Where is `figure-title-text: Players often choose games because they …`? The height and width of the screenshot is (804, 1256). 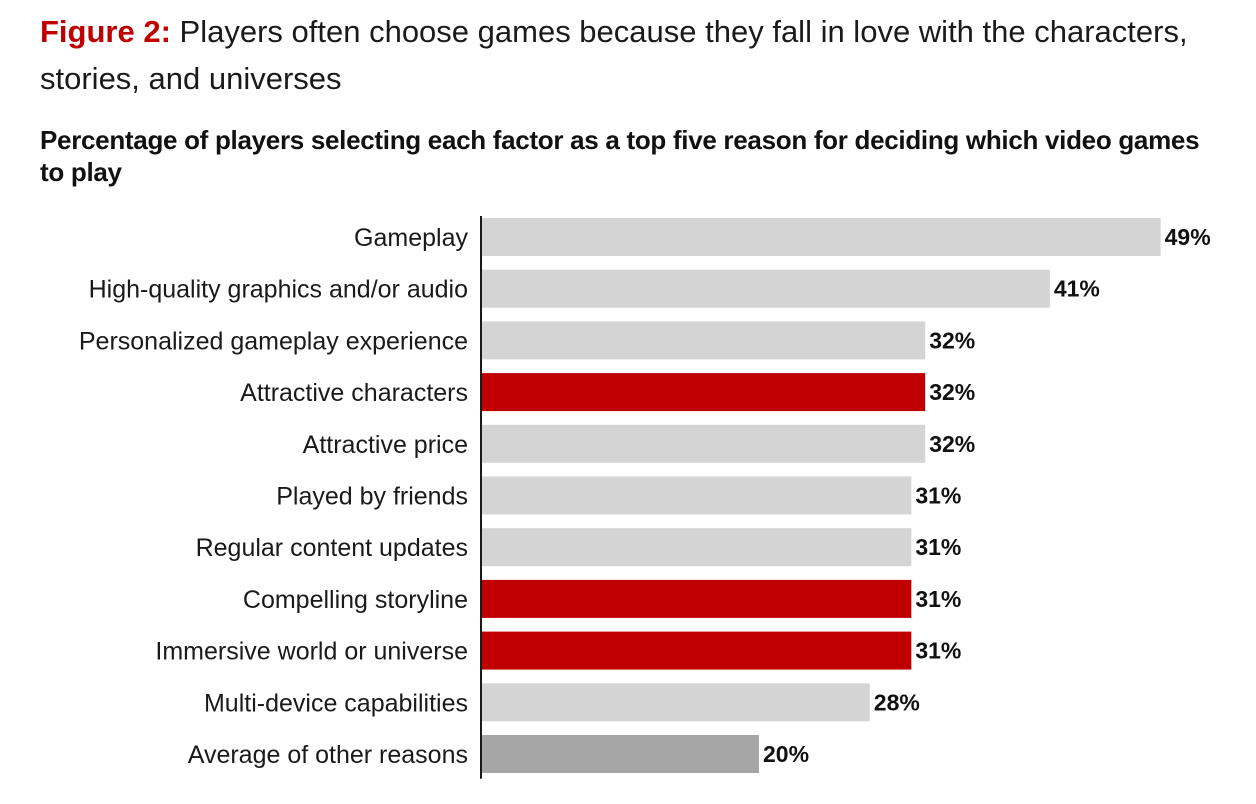
figure-title-text: Players often choose games because they … is located at coordinates (614, 55).